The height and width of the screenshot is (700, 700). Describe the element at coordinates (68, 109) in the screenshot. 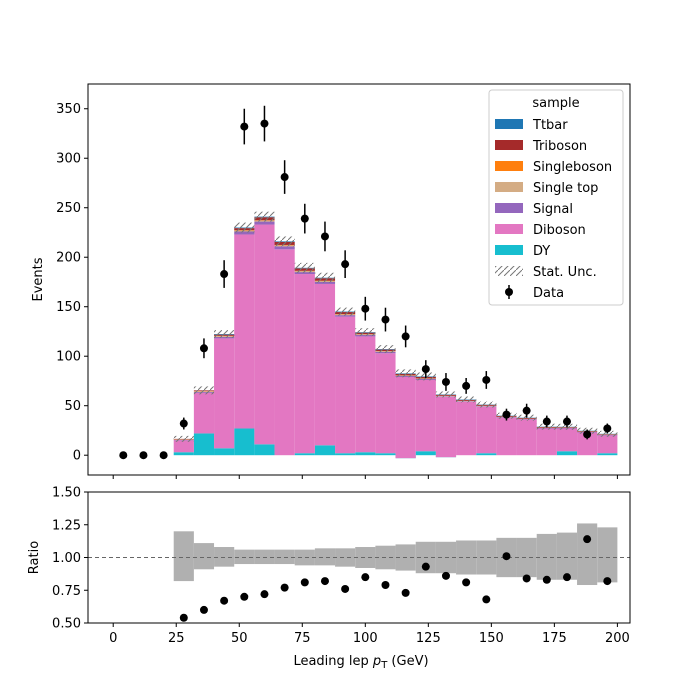

I see `y-tick-label: 350` at that location.